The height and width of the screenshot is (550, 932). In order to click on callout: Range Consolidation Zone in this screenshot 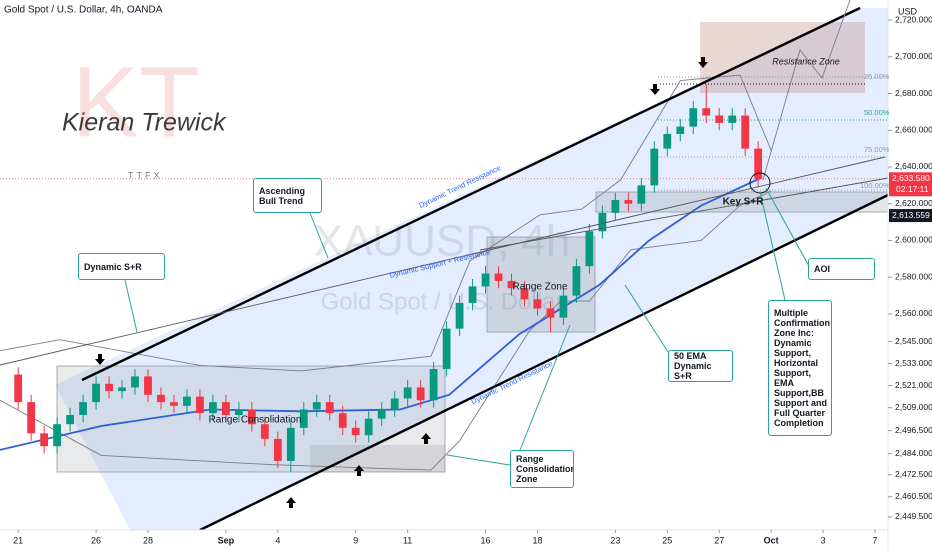, I will do `click(542, 469)`.